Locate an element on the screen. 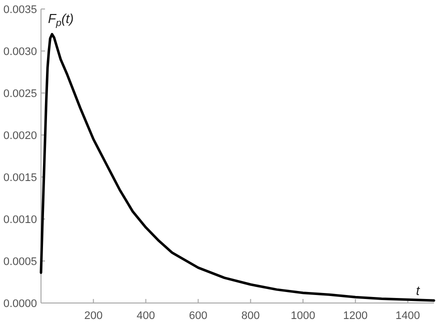 The width and height of the screenshot is (436, 327). y-axis-title: F$_{p}$(t) is located at coordinates (61, 19).